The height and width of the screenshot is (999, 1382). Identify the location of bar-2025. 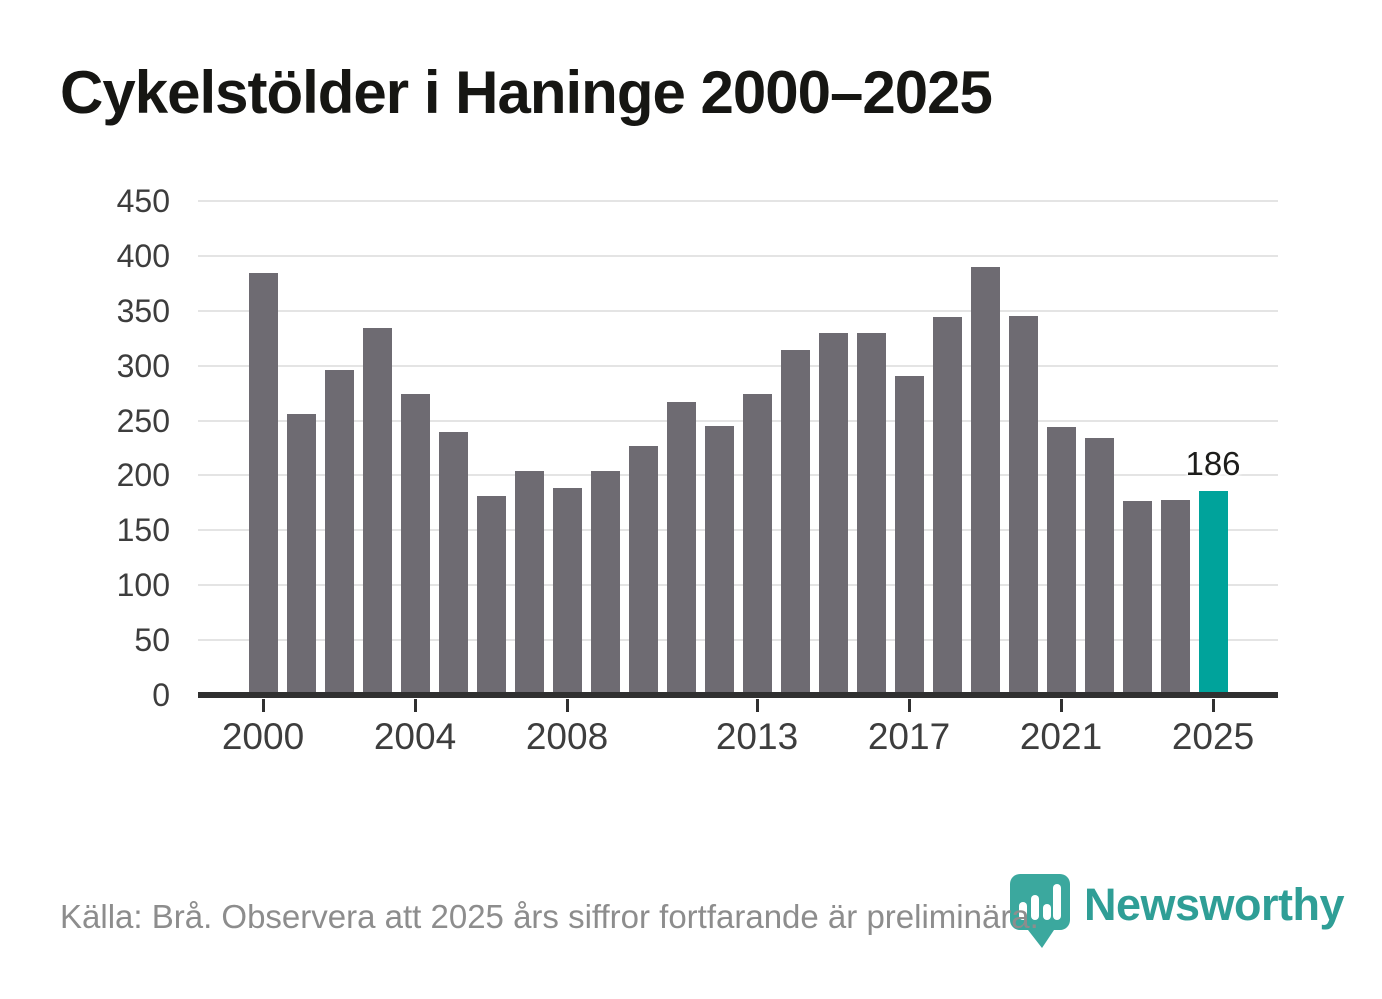
(1213, 593).